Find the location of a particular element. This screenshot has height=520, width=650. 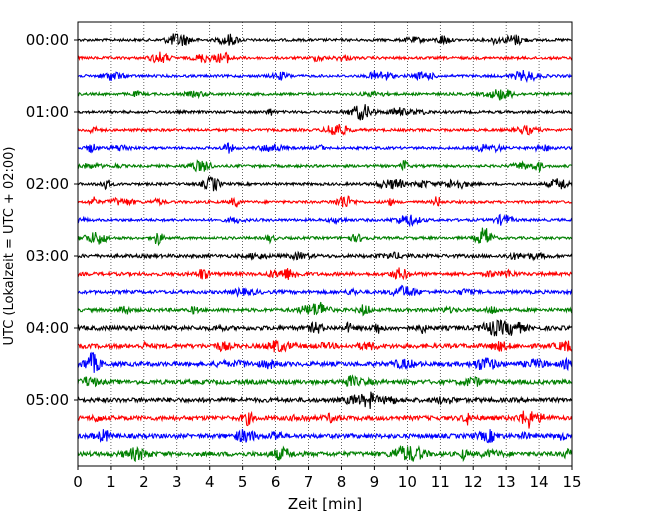

x-tick-label: 0 is located at coordinates (78, 482).